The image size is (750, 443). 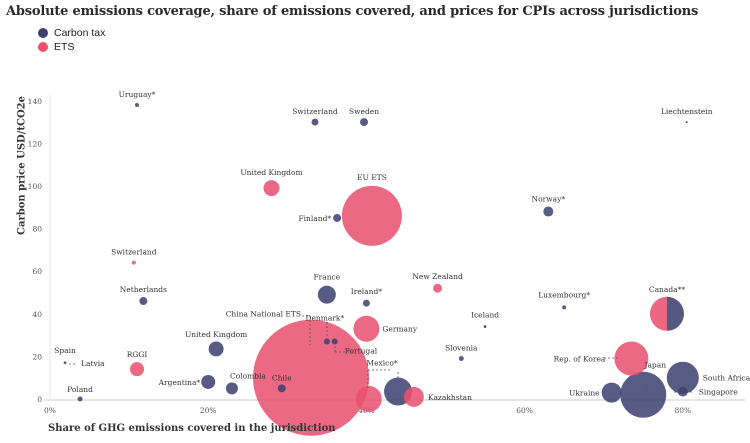 What do you see at coordinates (364, 111) in the screenshot?
I see `point-label: Sweden` at bounding box center [364, 111].